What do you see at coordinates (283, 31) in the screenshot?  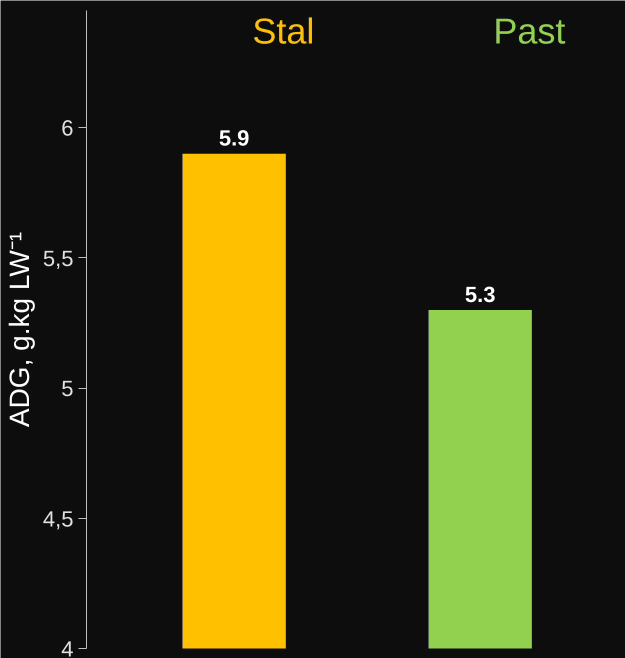 I see `x-tick-label: Stal` at bounding box center [283, 31].